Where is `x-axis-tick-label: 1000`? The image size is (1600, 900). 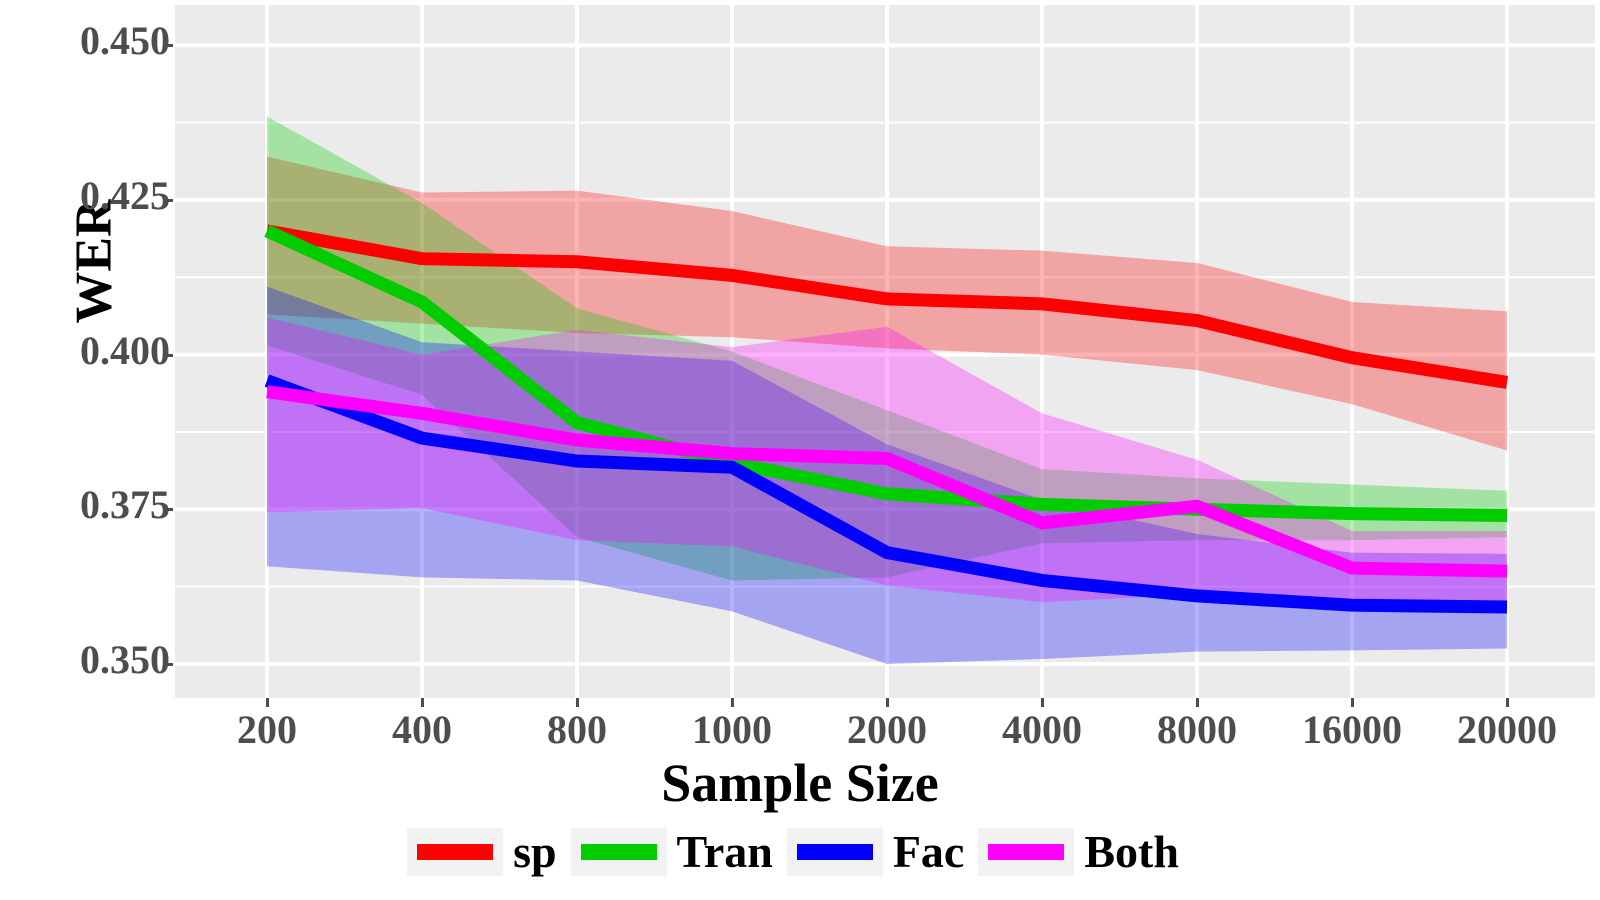
x-axis-tick-label: 1000 is located at coordinates (732, 729).